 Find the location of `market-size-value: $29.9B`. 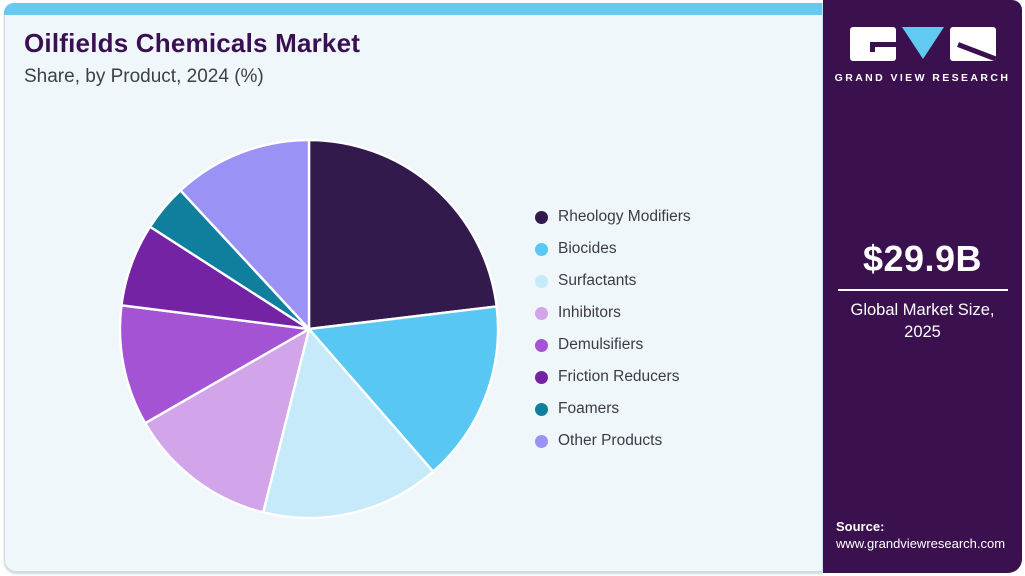

market-size-value: $29.9B is located at coordinates (922, 258).